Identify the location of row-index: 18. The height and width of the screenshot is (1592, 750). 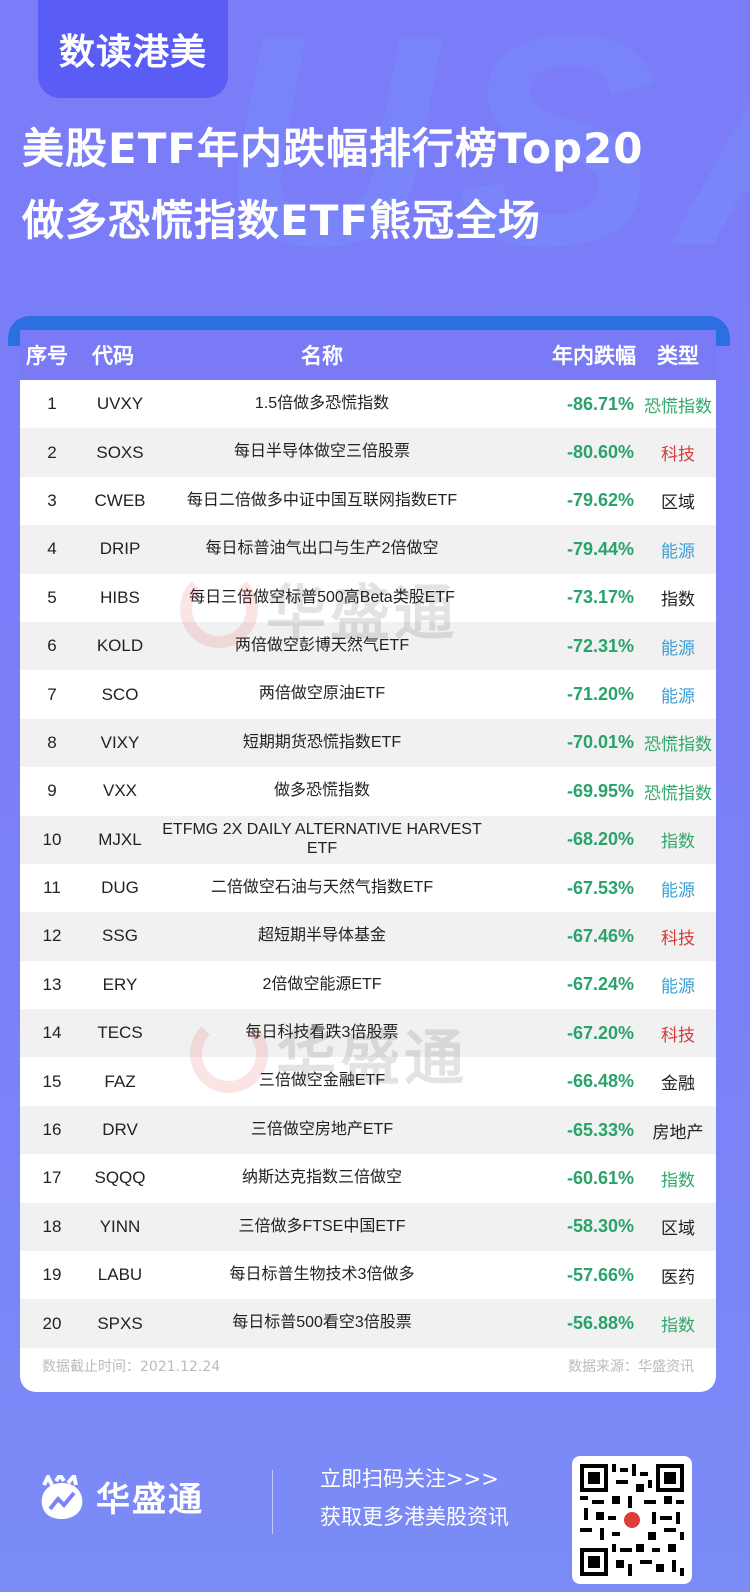
(52, 1226).